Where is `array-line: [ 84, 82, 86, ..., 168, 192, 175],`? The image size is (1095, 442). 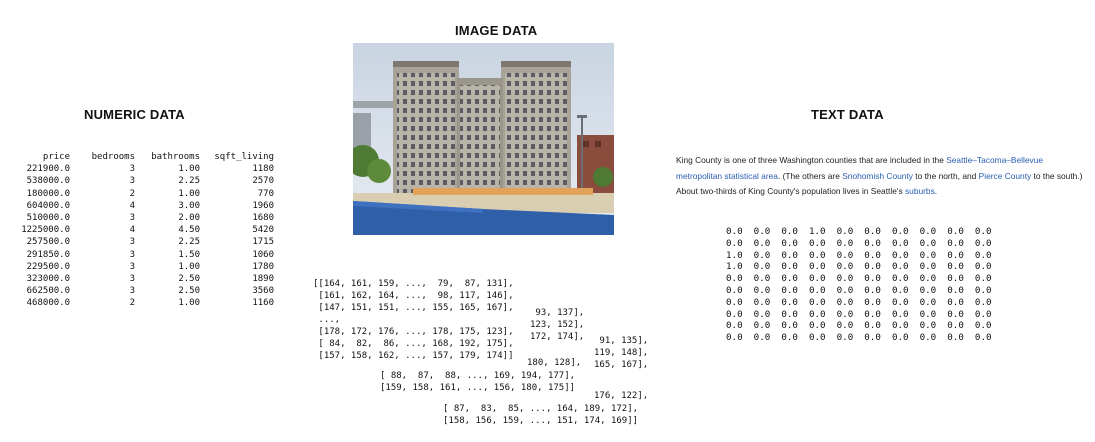
array-line: [ 84, 82, 86, ..., 168, 192, 175], is located at coordinates (413, 344).